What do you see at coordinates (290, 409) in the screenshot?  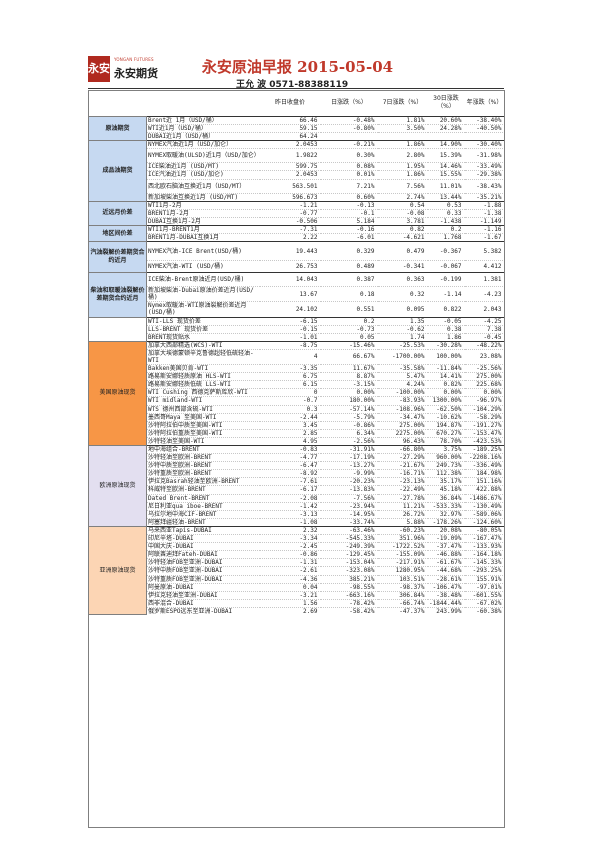 I see `close-price-cell: 0.3` at bounding box center [290, 409].